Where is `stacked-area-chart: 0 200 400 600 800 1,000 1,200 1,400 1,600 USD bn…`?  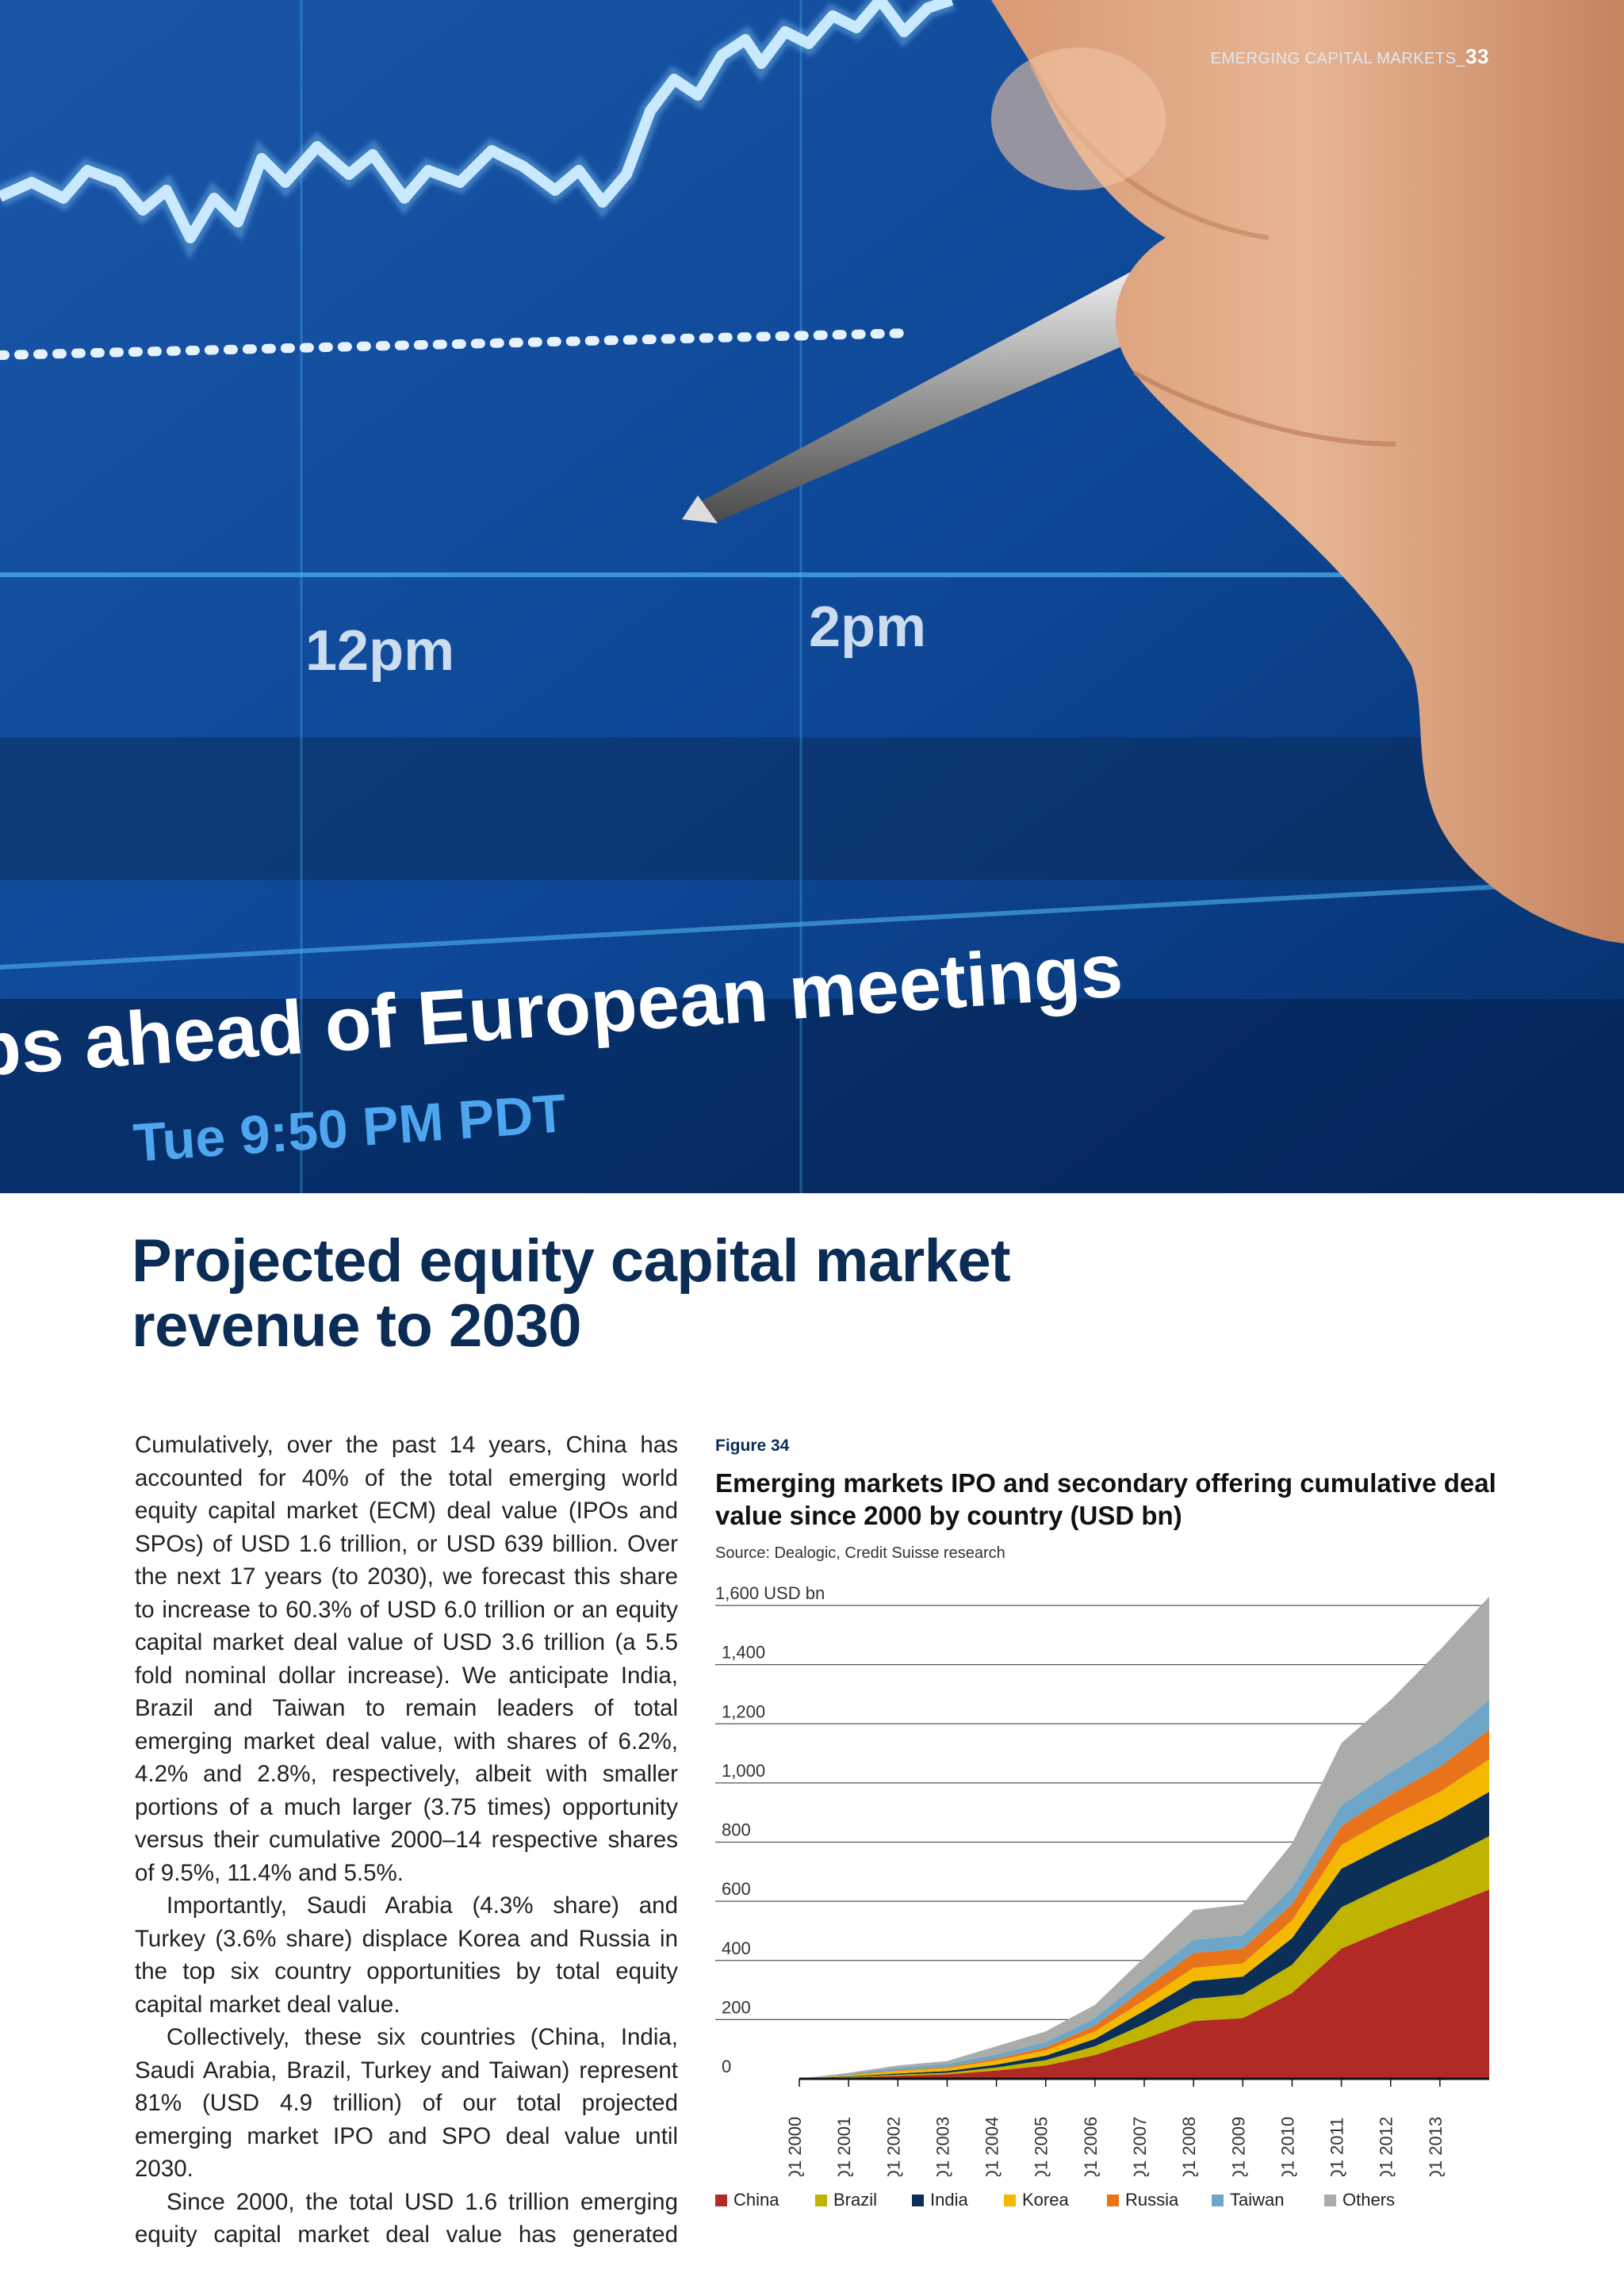
stacked-area-chart: 0 200 400 600 800 1,000 1,200 1,400 1,600 USD bn… is located at coordinates (1102, 1880).